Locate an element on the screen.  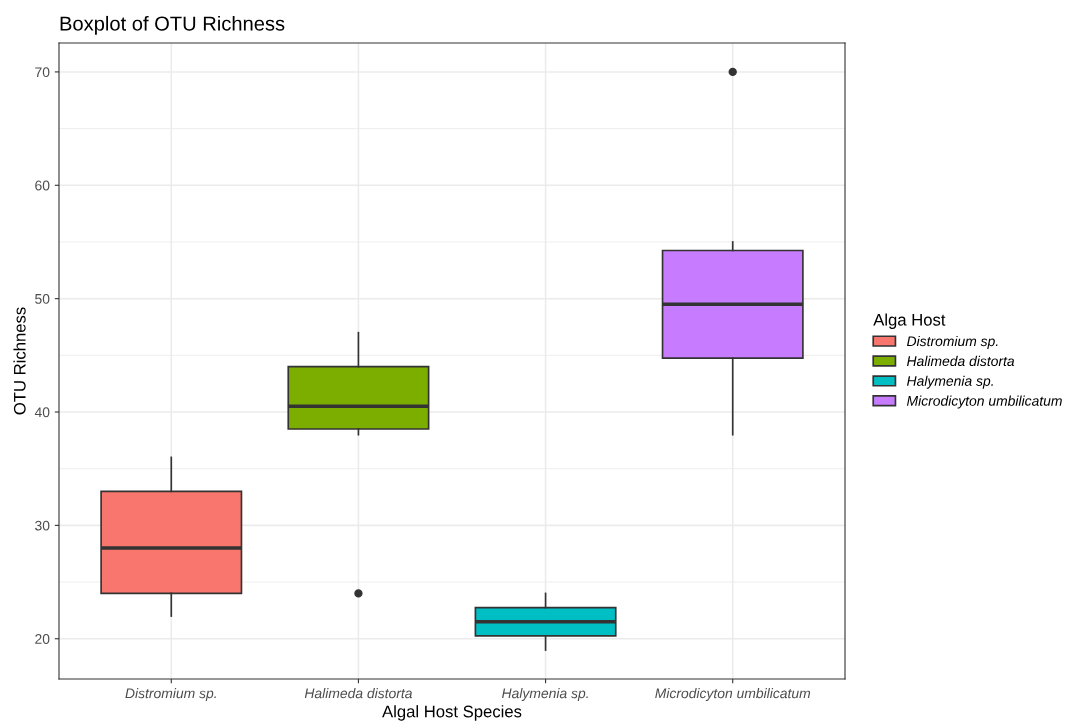
legend-label: Halimeda distorta is located at coordinates (960, 361).